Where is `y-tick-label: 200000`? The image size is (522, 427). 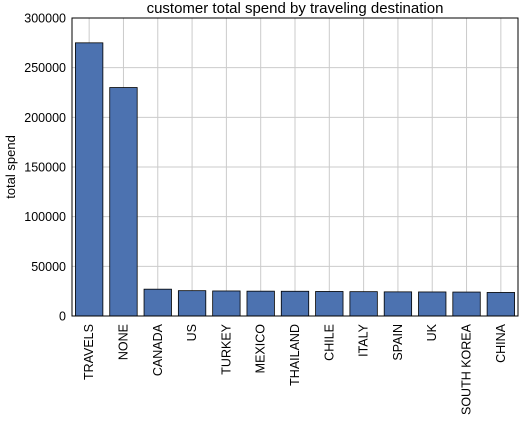 y-tick-label: 200000 is located at coordinates (45, 118).